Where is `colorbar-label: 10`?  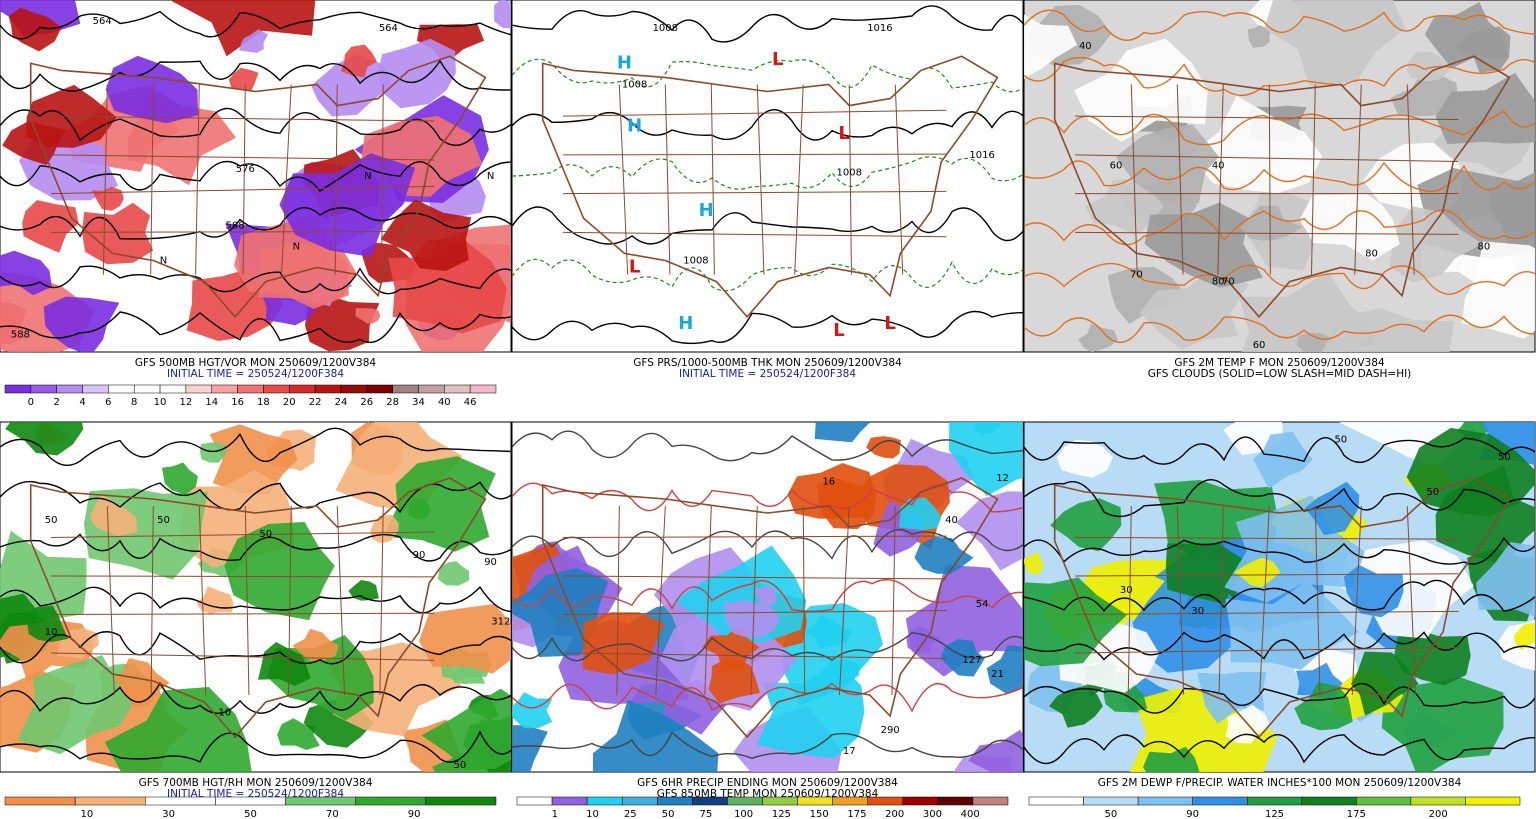 colorbar-label: 10 is located at coordinates (86, 814).